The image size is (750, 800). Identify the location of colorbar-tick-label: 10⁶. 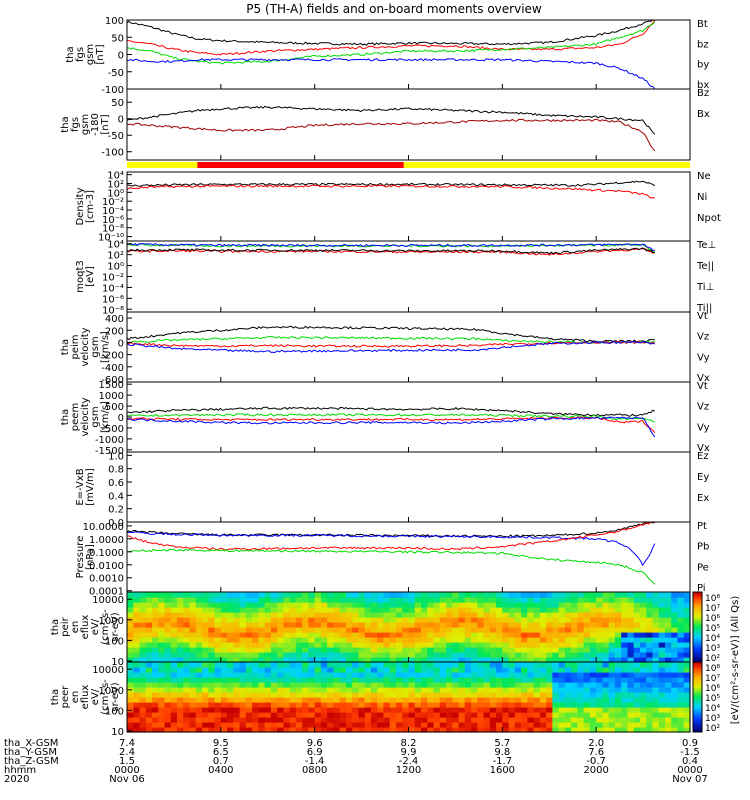
(712, 619).